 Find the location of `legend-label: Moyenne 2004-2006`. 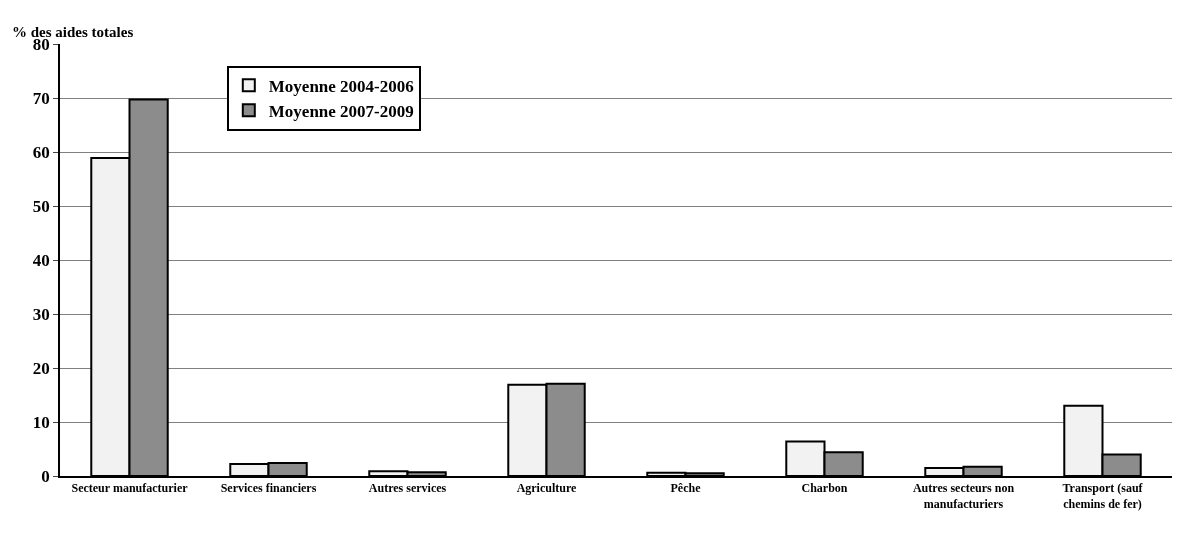

legend-label: Moyenne 2004-2006 is located at coordinates (341, 86).